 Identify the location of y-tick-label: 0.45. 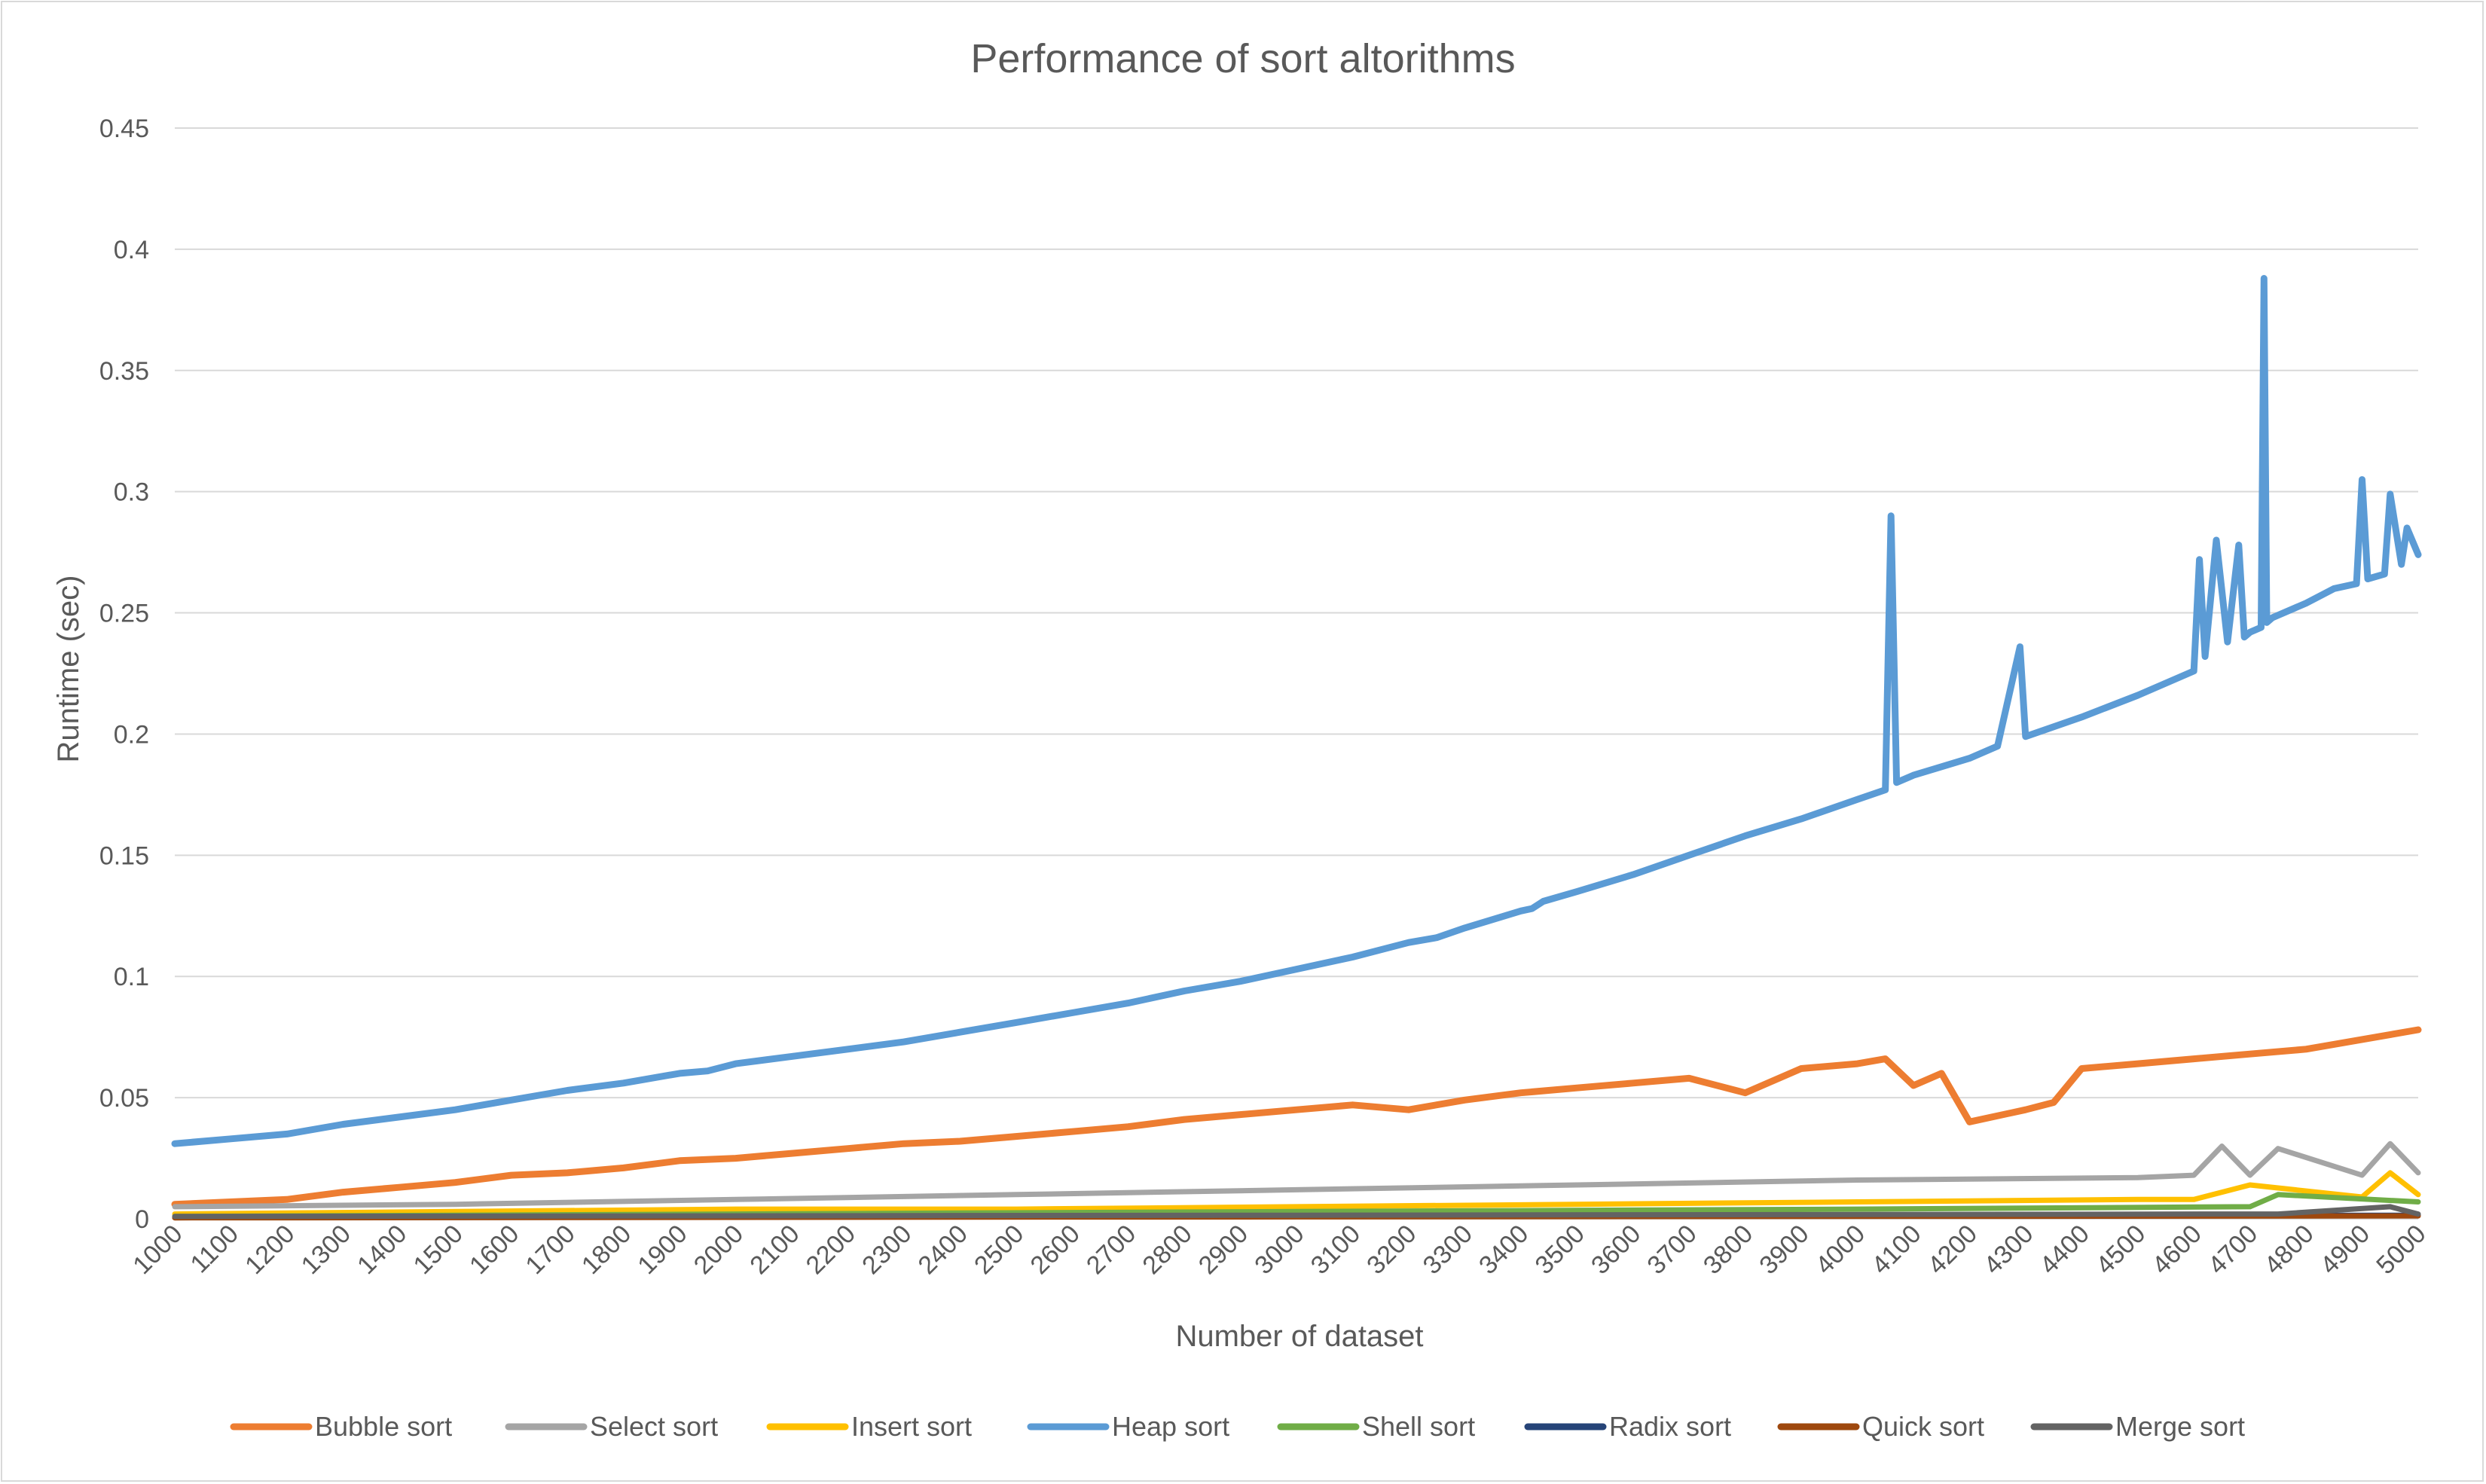
(124, 129).